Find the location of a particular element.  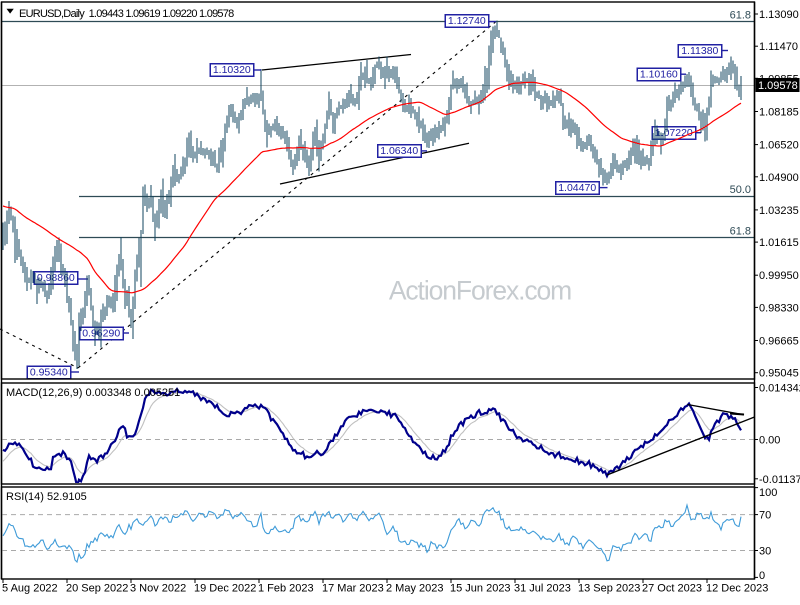

svg-text: 5 Aug 2022 is located at coordinates (30, 589).